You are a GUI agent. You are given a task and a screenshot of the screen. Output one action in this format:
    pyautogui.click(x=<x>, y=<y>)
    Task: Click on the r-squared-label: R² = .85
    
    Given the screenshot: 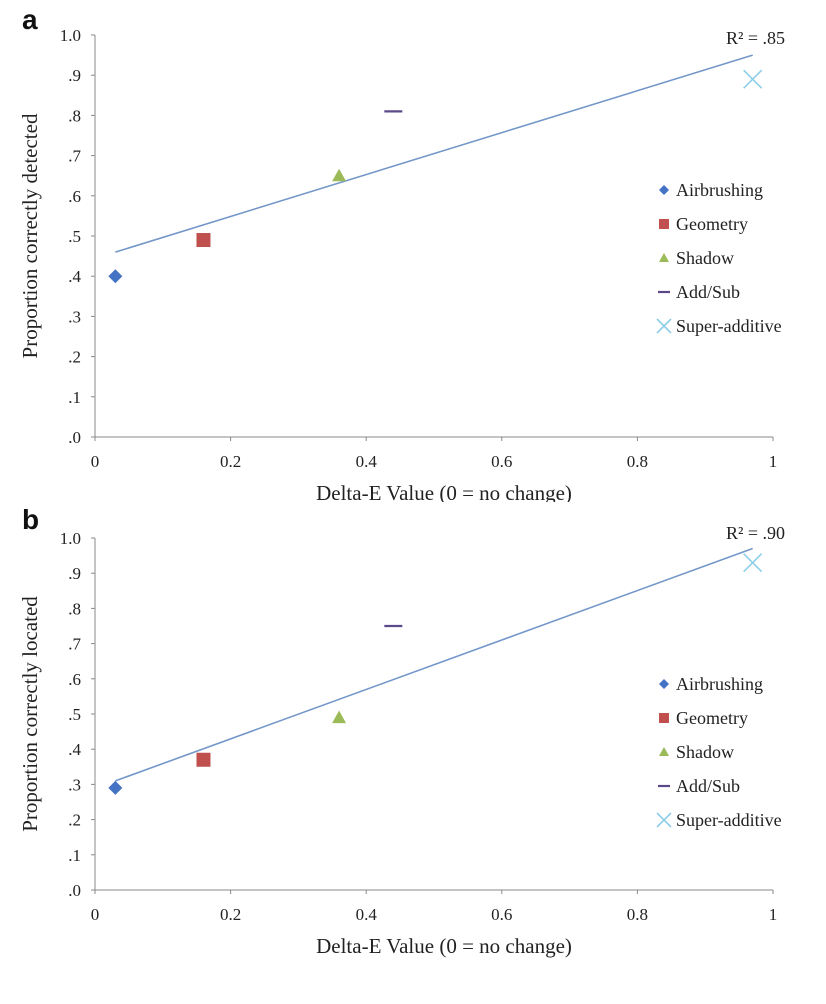 What is the action you would take?
    pyautogui.click(x=755, y=38)
    